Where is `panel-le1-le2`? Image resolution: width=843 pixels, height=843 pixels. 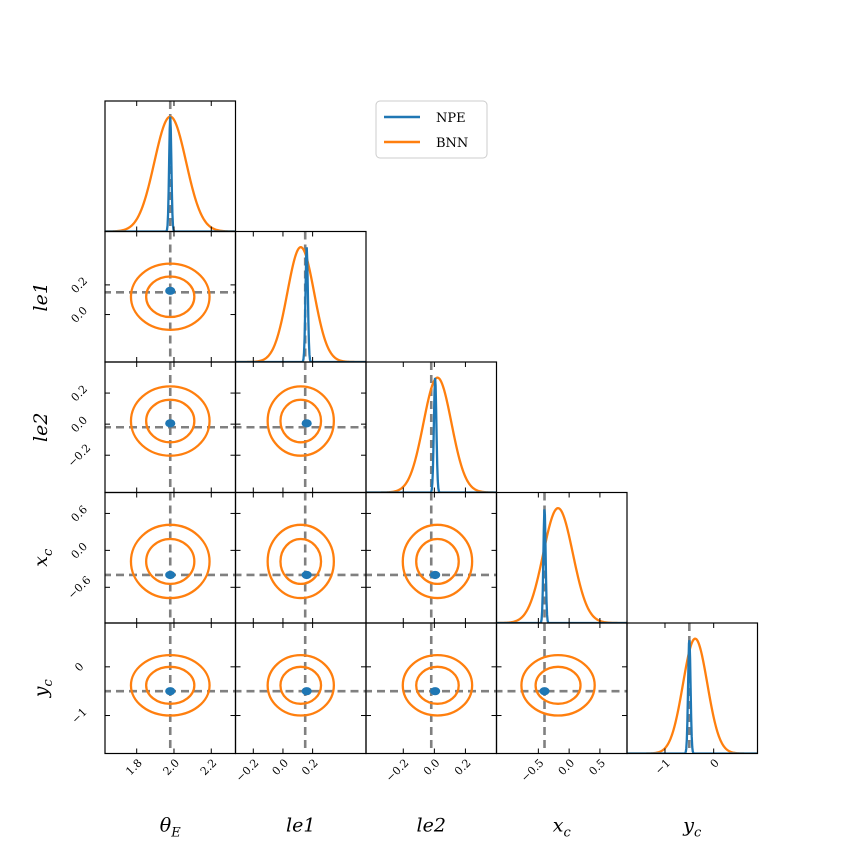
panel-le1-le2 is located at coordinates (300, 427).